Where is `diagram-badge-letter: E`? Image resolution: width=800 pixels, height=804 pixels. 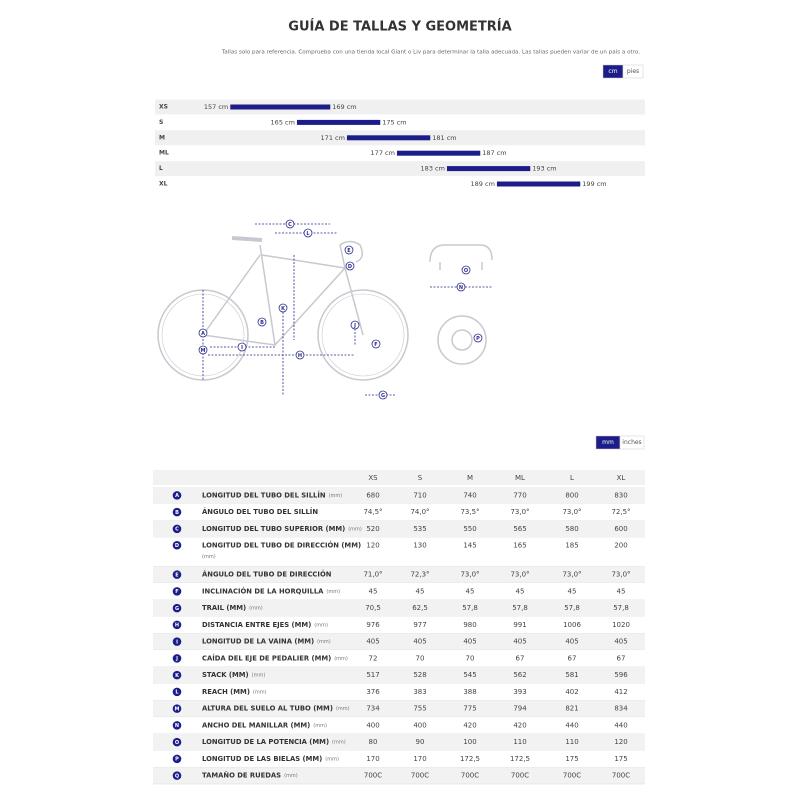 diagram-badge-letter: E is located at coordinates (349, 251).